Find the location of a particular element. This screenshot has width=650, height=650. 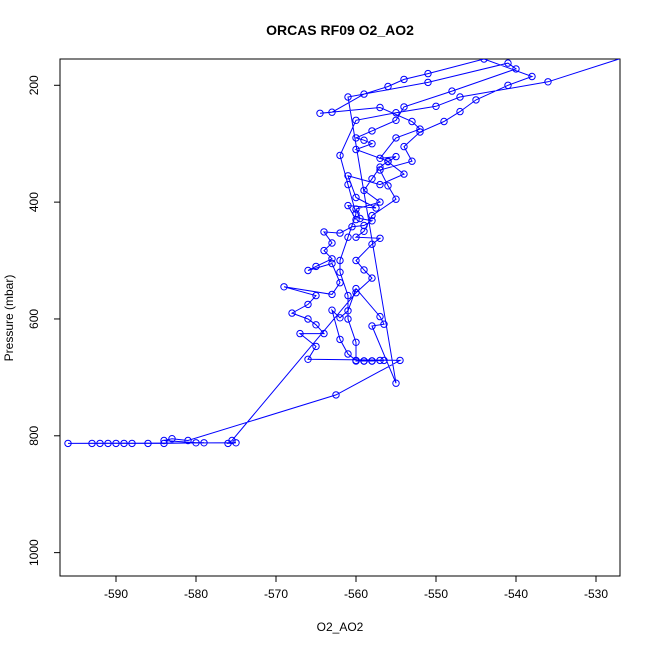

x-tick-label: -590 is located at coordinates (116, 594).